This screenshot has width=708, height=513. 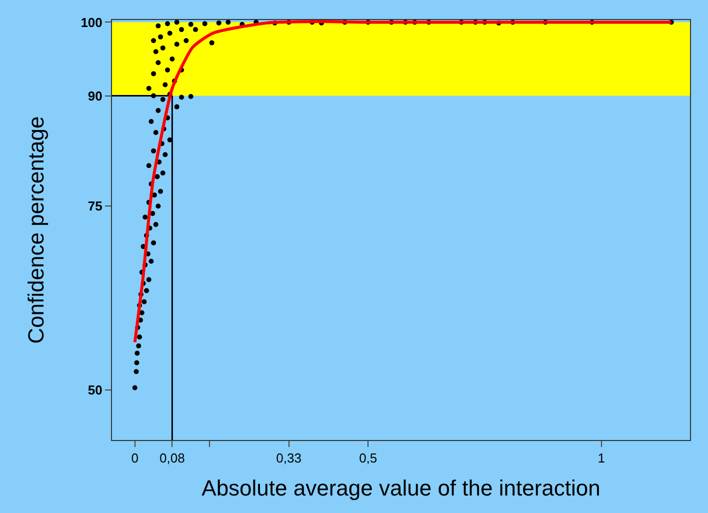 What do you see at coordinates (91, 22) in the screenshot?
I see `y-tick-label: 100` at bounding box center [91, 22].